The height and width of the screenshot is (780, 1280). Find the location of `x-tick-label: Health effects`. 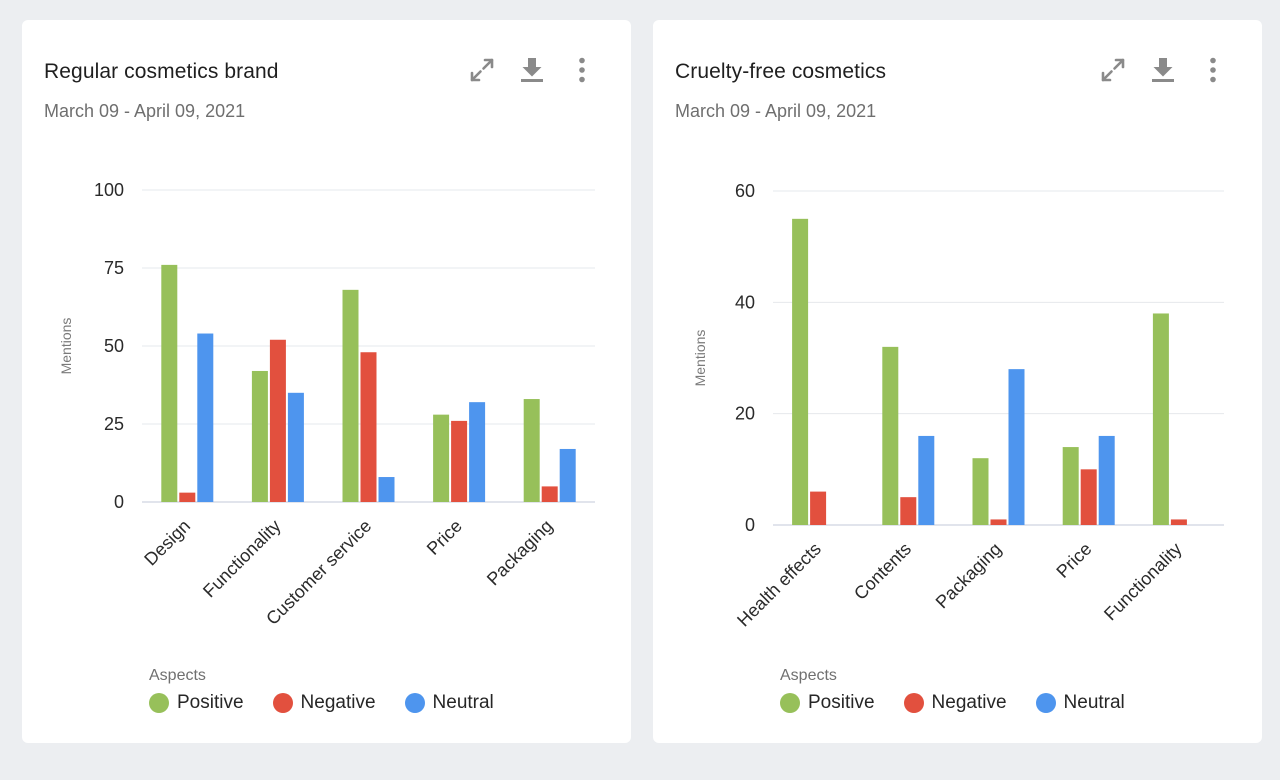

x-tick-label: Health effects is located at coordinates (779, 585).